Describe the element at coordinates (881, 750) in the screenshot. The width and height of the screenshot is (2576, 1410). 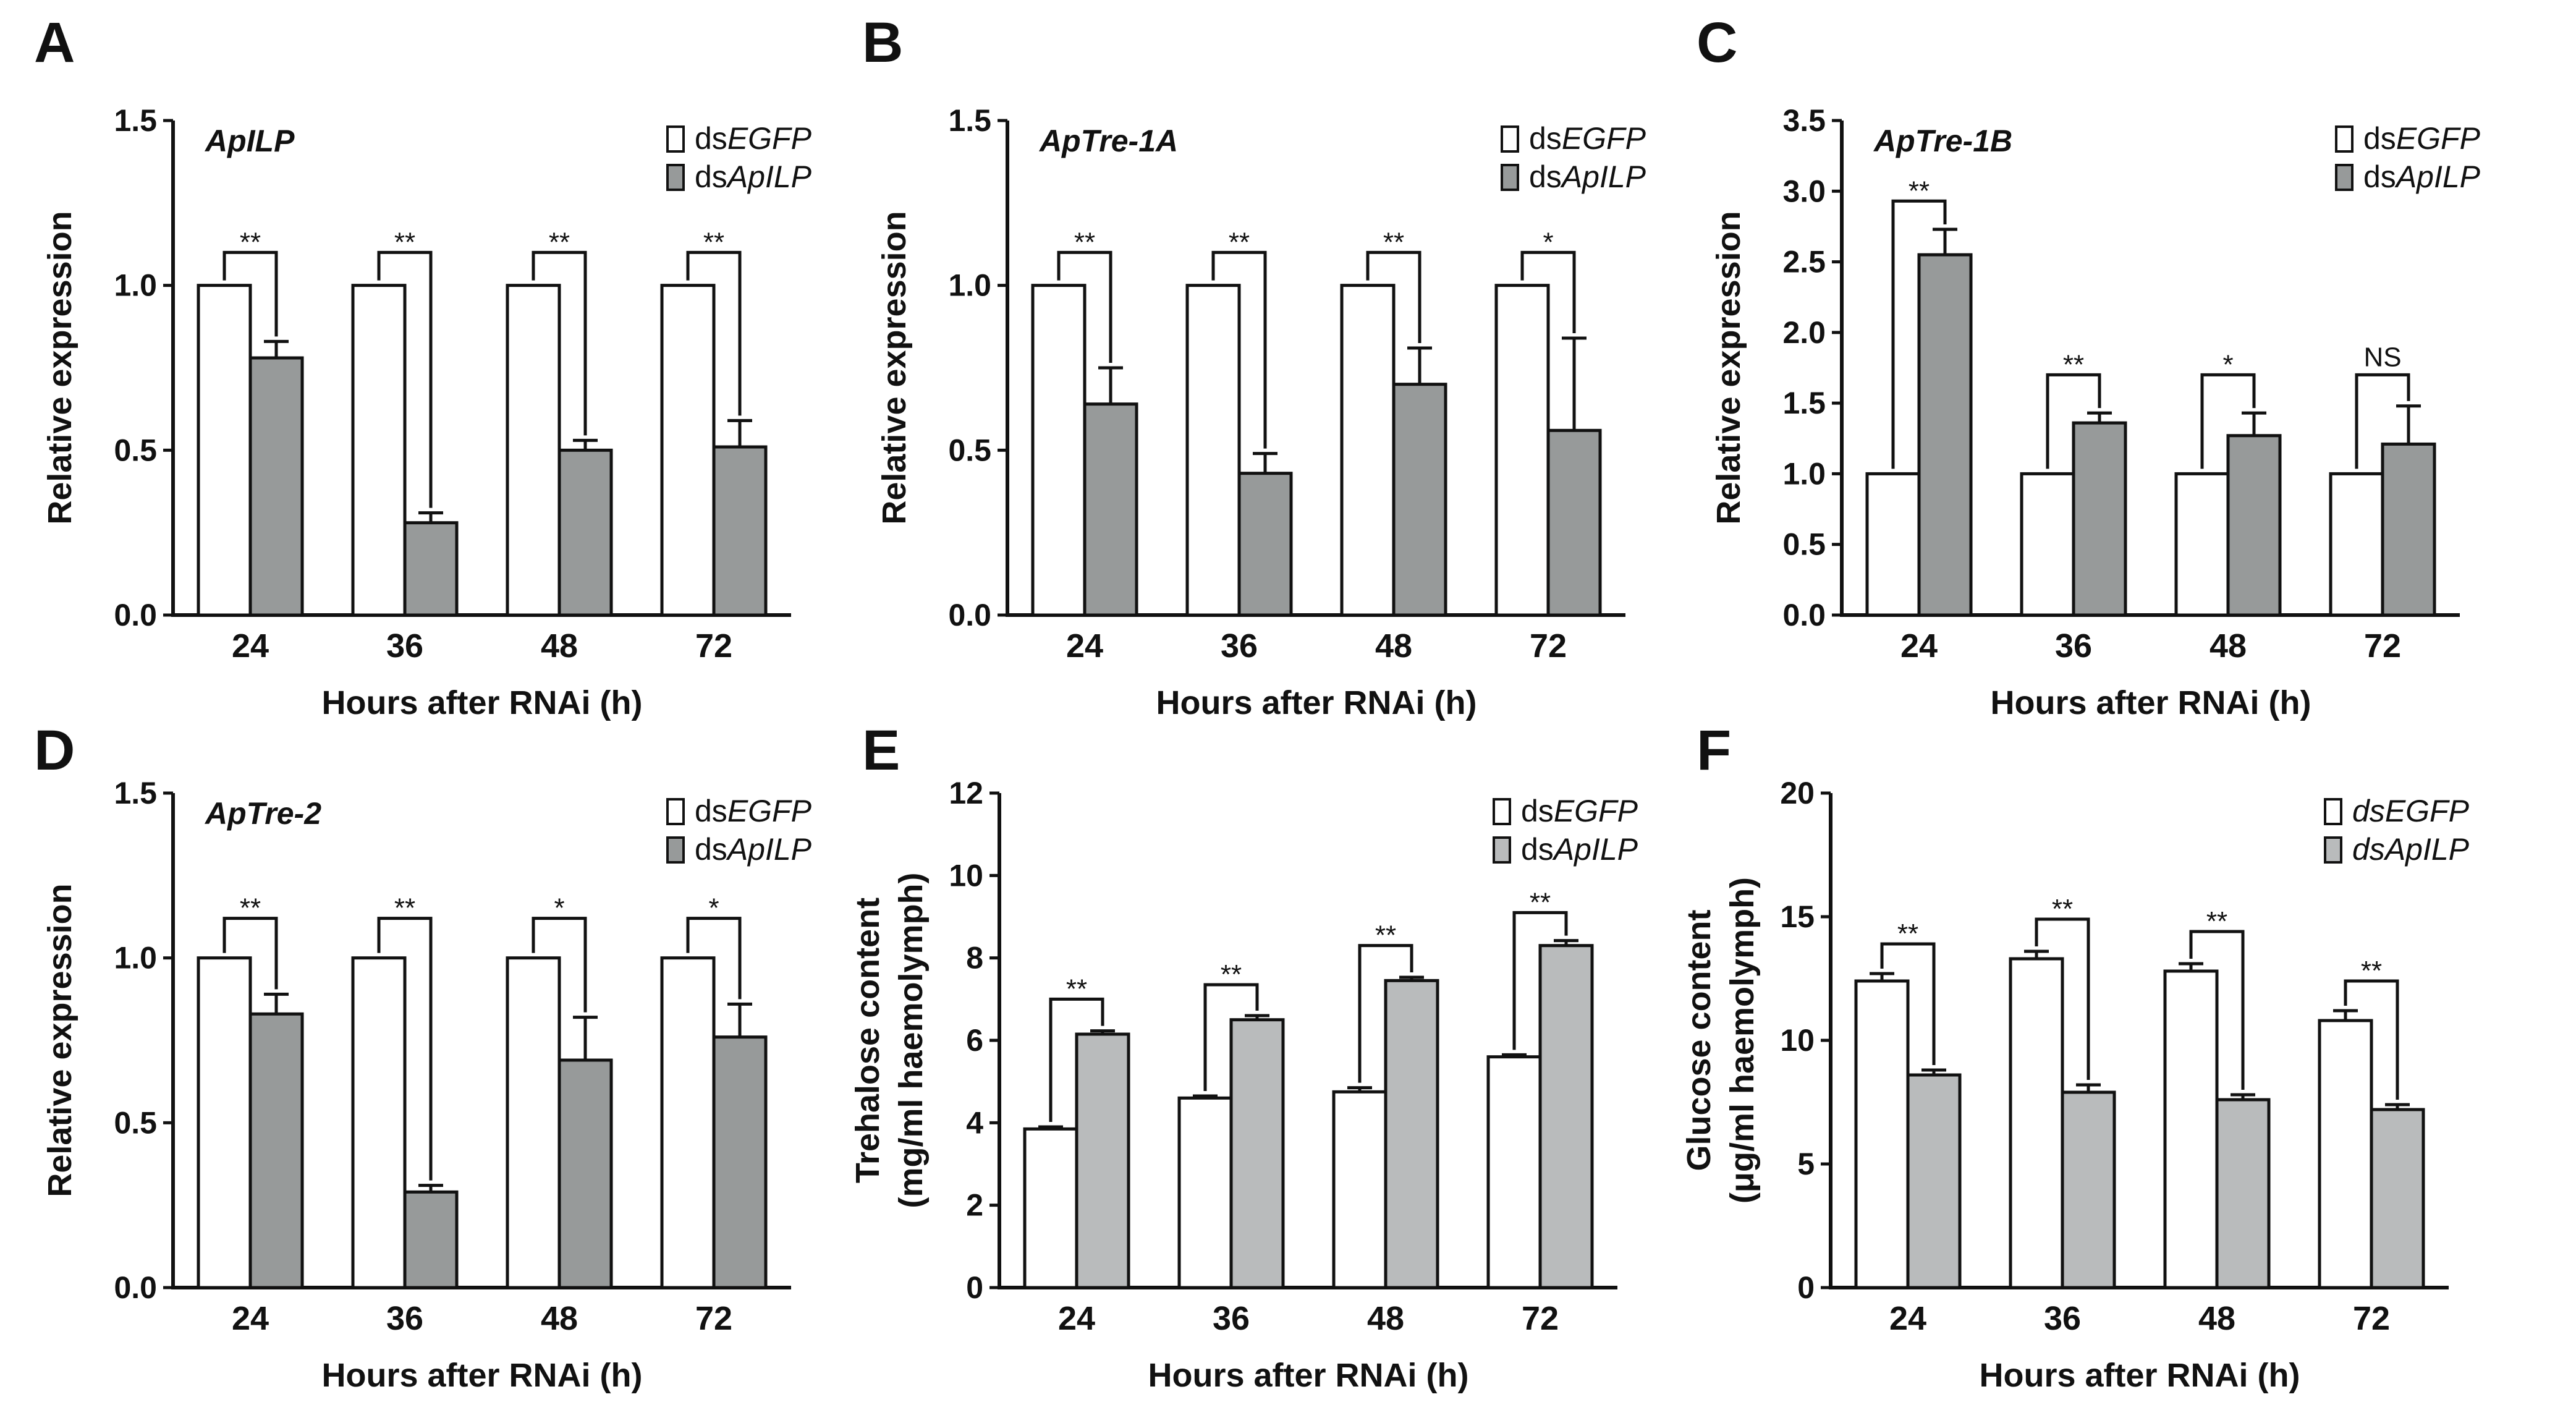
I see `panel-letter-e: E` at that location.